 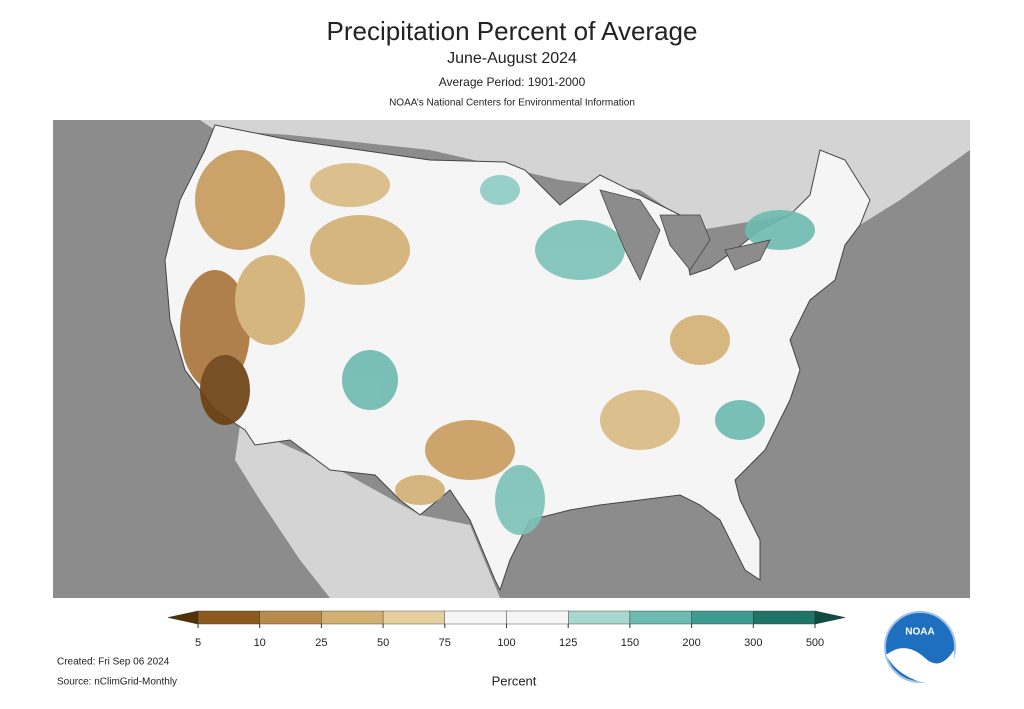 I want to click on legend-label: Percent, so click(x=514, y=680).